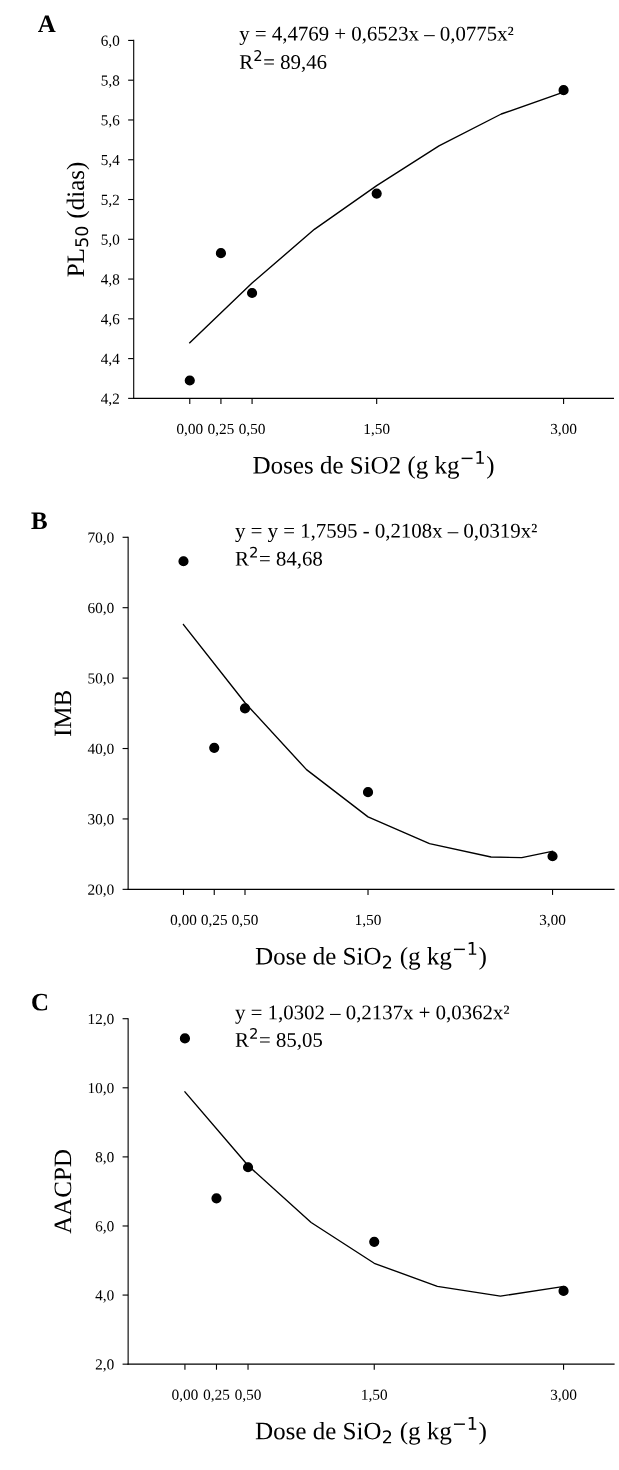  Describe the element at coordinates (101, 538) in the screenshot. I see `y-tick-label: 70,0` at that location.